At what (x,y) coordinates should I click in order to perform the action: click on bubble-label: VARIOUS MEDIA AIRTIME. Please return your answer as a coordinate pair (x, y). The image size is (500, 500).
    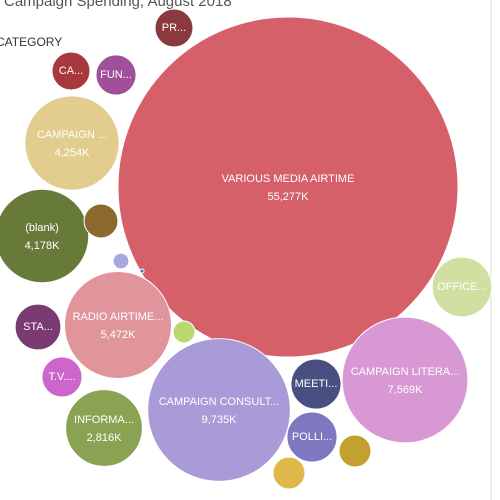
    Looking at the image, I should click on (288, 179).